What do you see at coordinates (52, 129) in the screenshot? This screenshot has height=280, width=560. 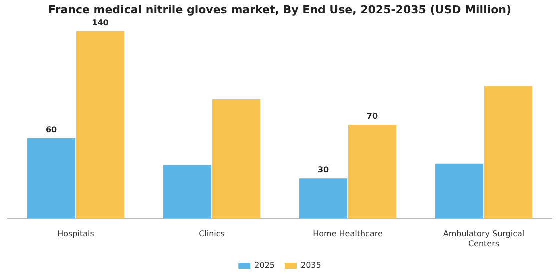 I see `data-label: 60` at bounding box center [52, 129].